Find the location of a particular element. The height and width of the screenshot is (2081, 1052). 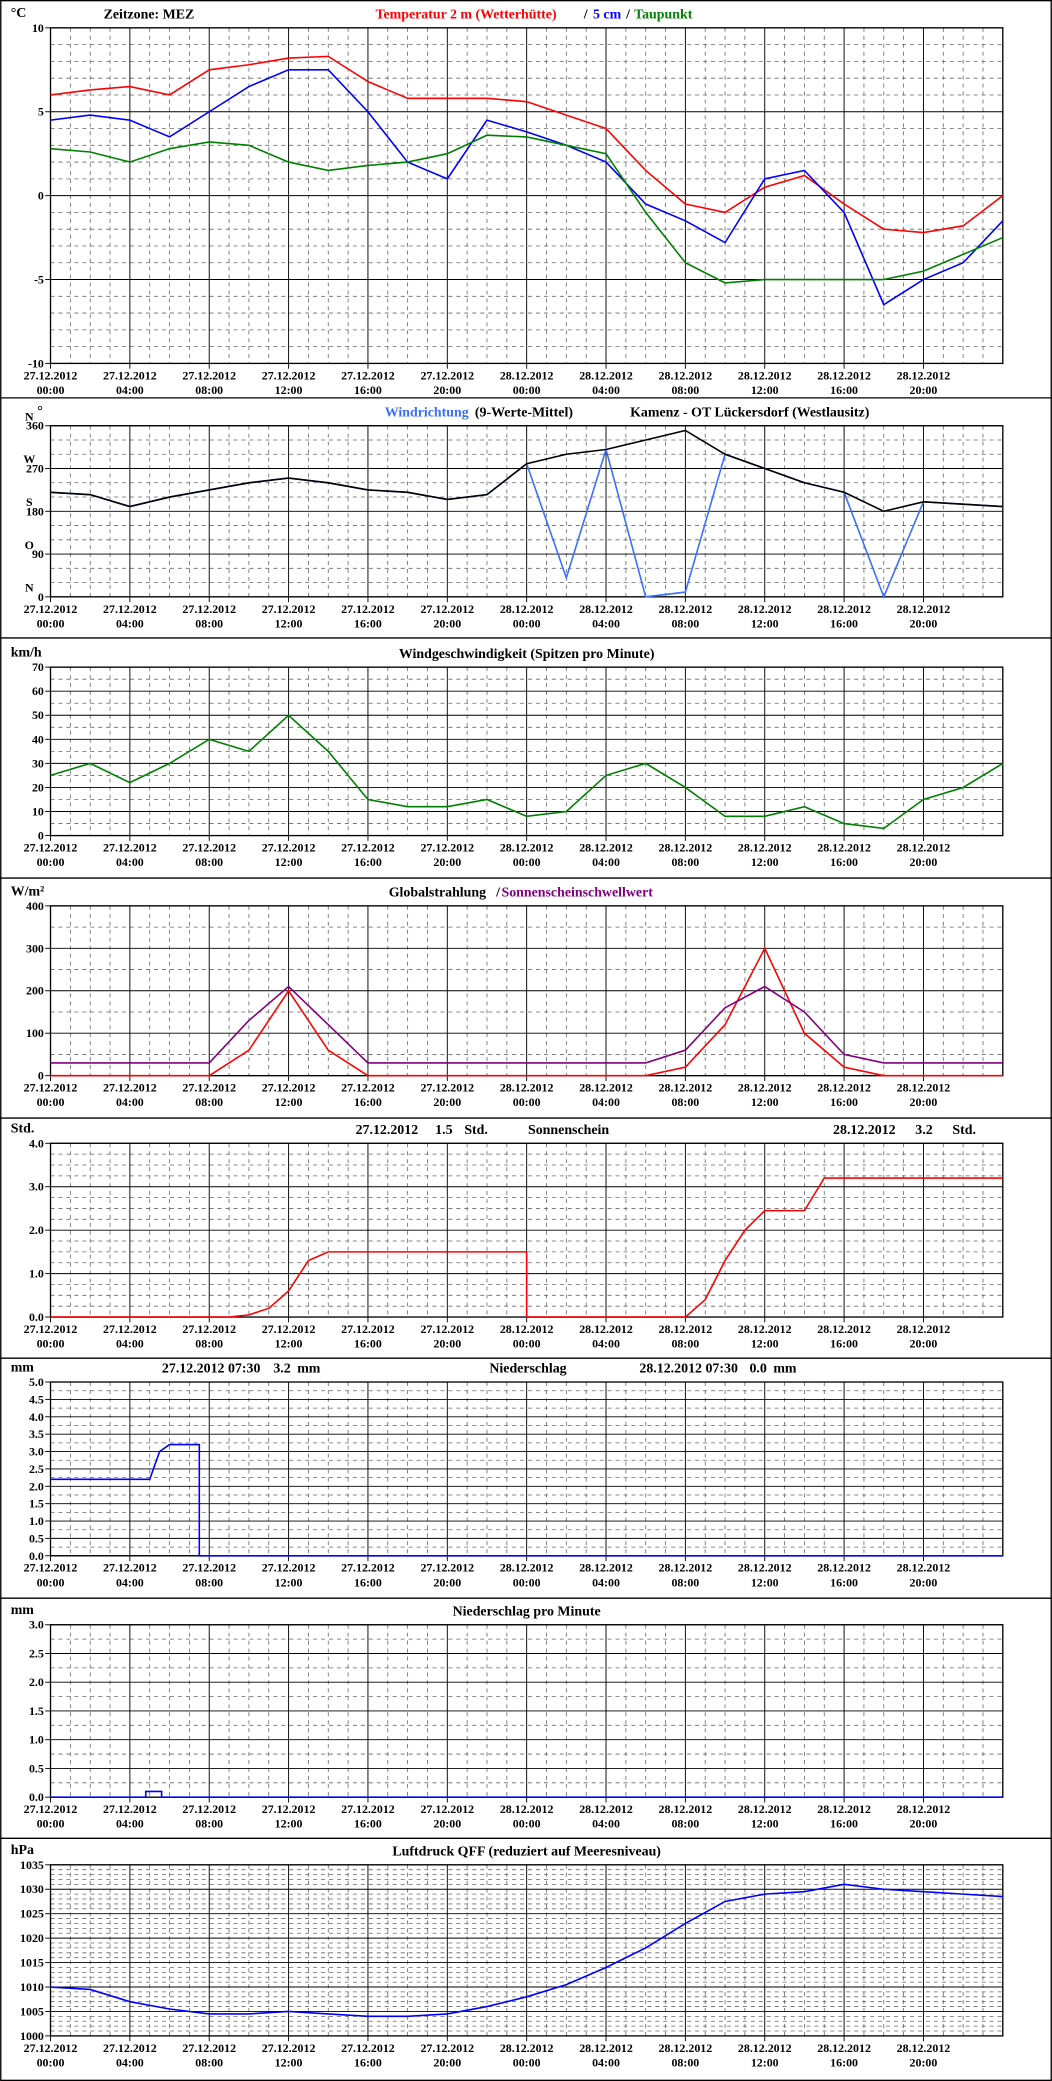

y-tick-label: 4.0 is located at coordinates (36, 1417).